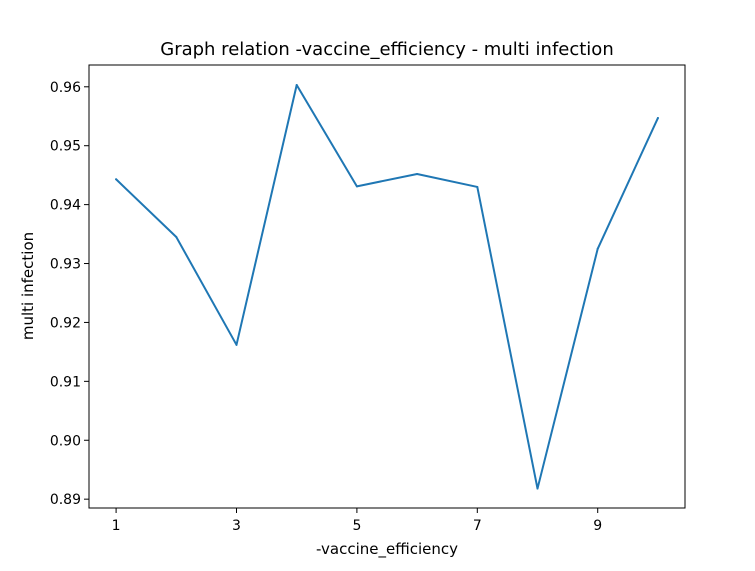  What do you see at coordinates (236, 526) in the screenshot?
I see `x-tick-label: 3` at bounding box center [236, 526].